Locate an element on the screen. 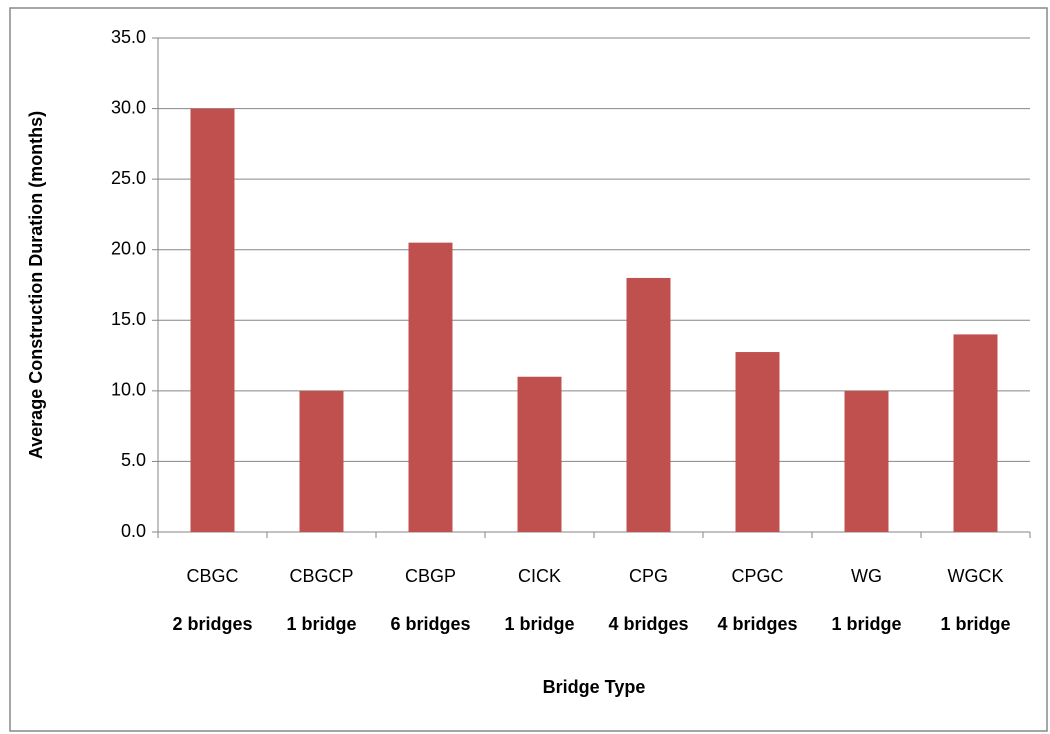 This screenshot has width=1050, height=734. y-tick-label: 0.0 is located at coordinates (133, 531).